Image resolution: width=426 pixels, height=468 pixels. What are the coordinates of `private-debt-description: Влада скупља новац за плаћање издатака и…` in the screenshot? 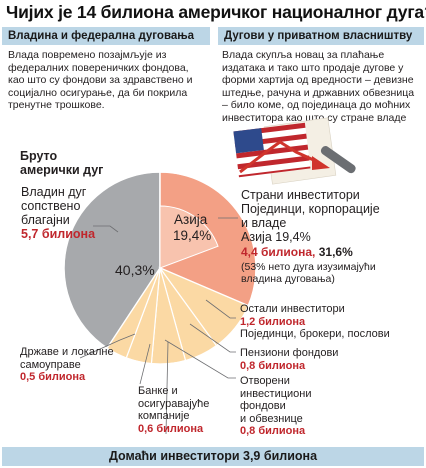 It's located at (324, 86).